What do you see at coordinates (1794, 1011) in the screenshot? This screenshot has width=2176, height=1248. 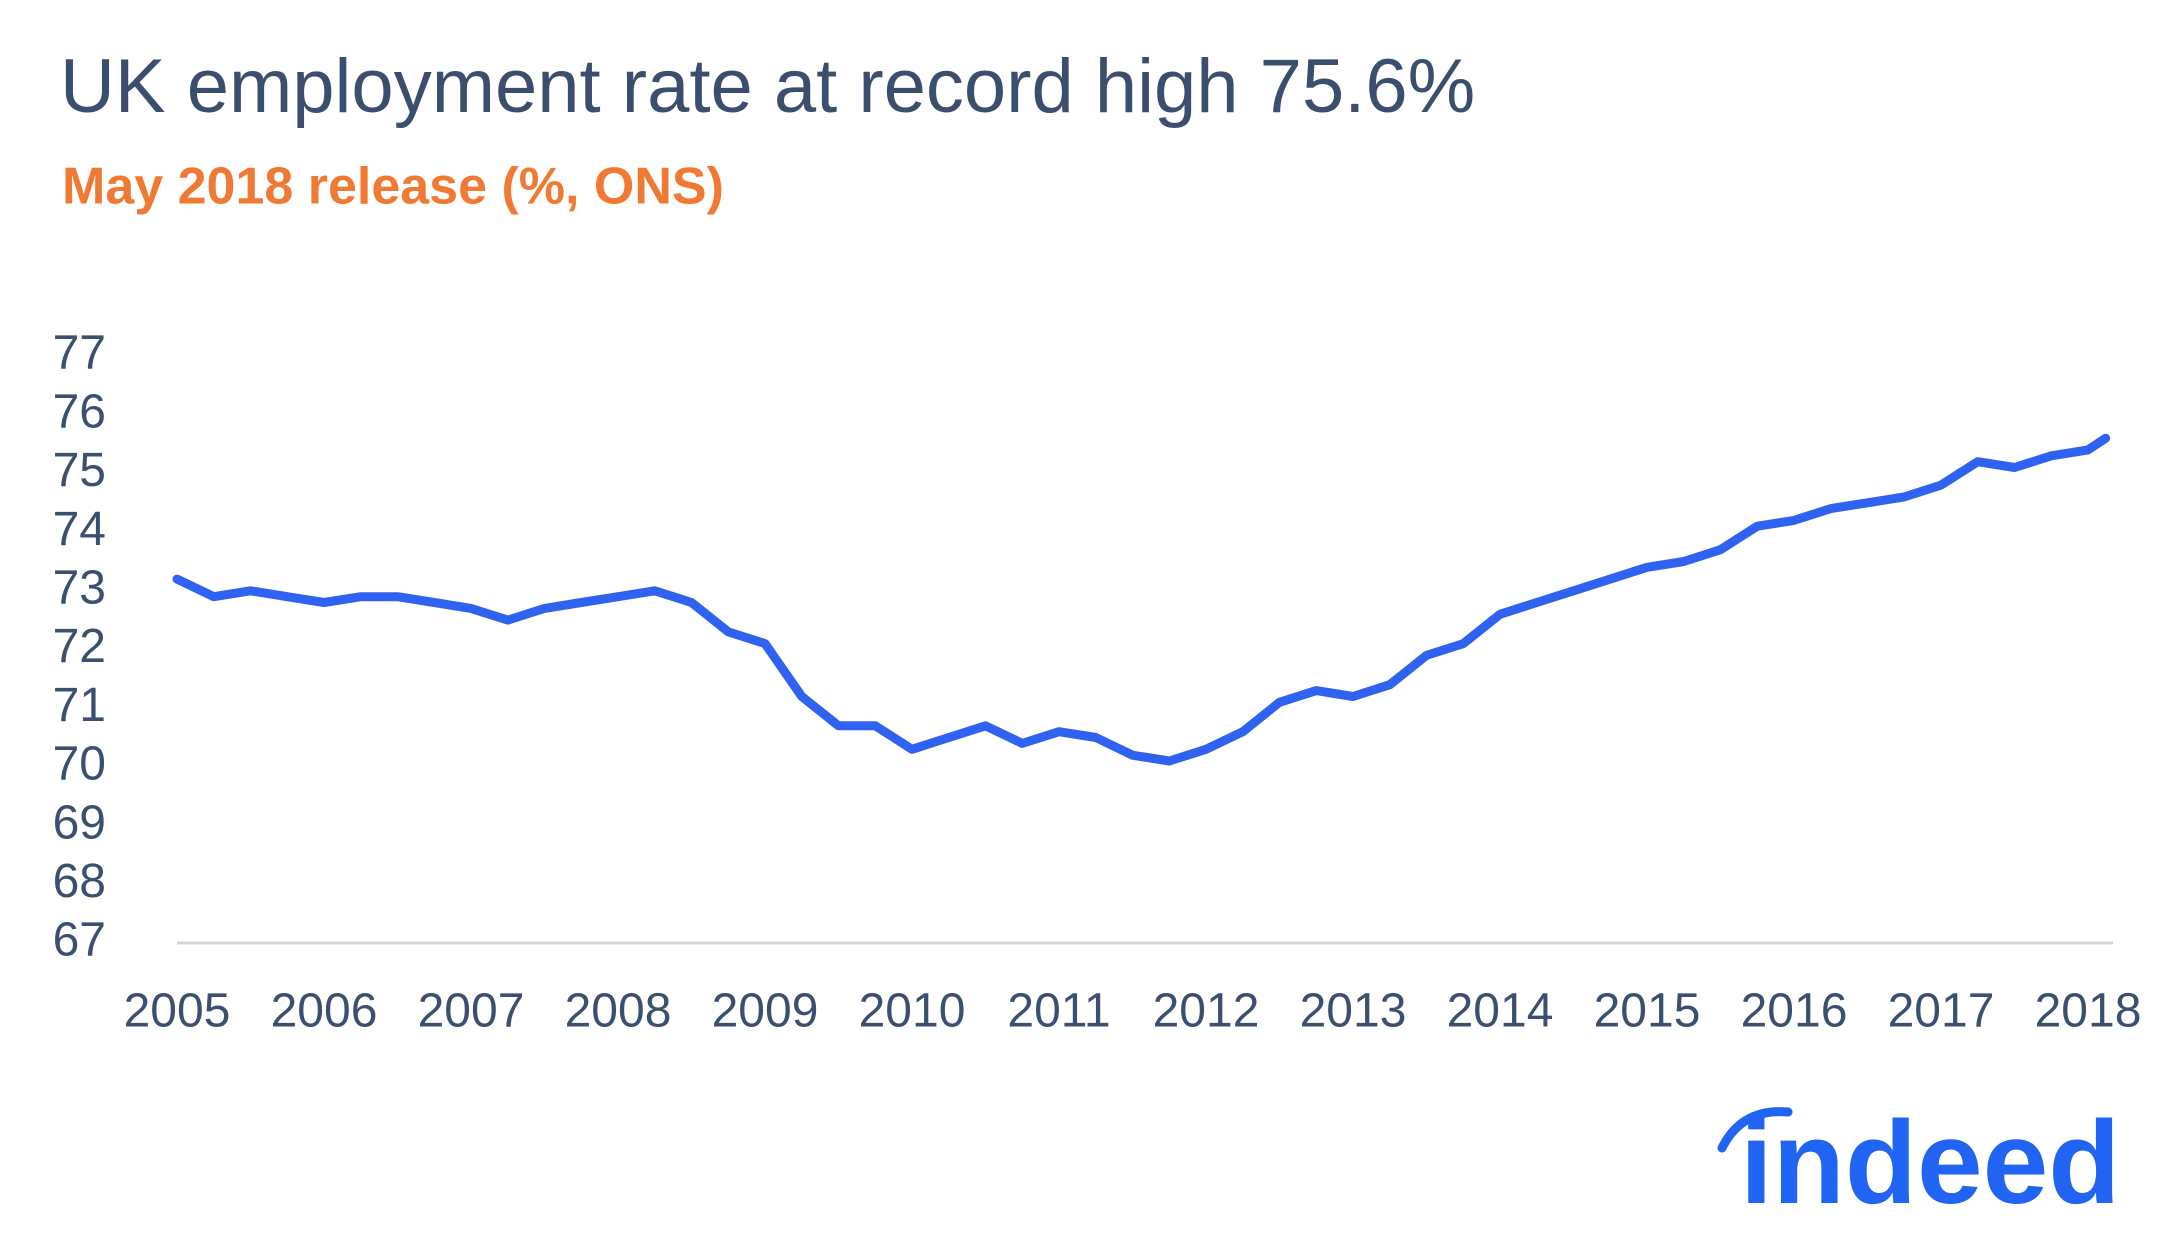 I see `x-tick-label: 2016` at bounding box center [1794, 1011].